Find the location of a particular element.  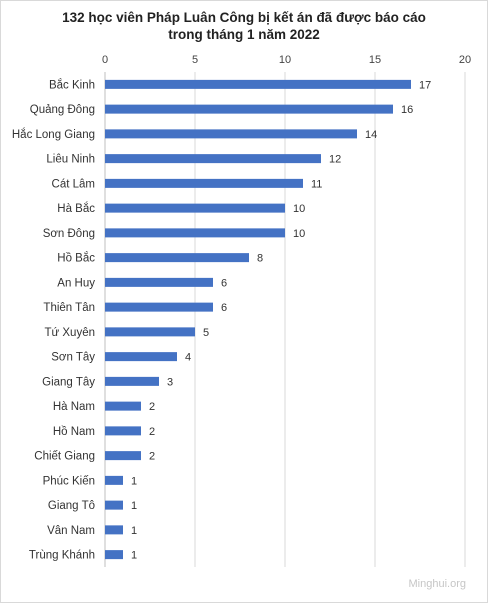

x-tick-label: 15 is located at coordinates (375, 60).